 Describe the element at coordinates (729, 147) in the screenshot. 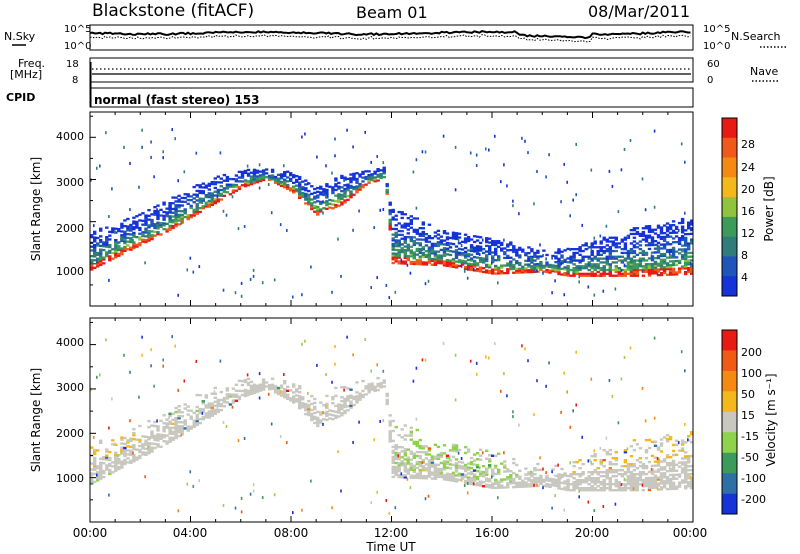

I see `power-colorbar-segment` at that location.